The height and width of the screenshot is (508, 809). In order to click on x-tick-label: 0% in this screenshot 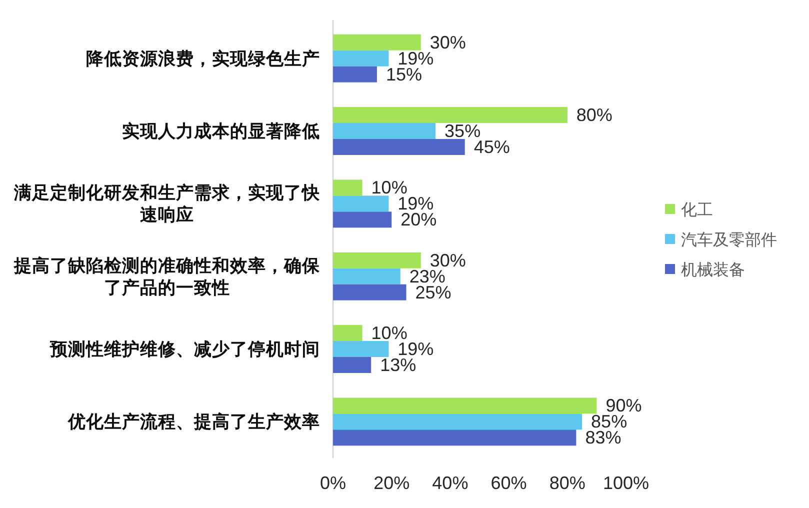, I will do `click(333, 483)`.